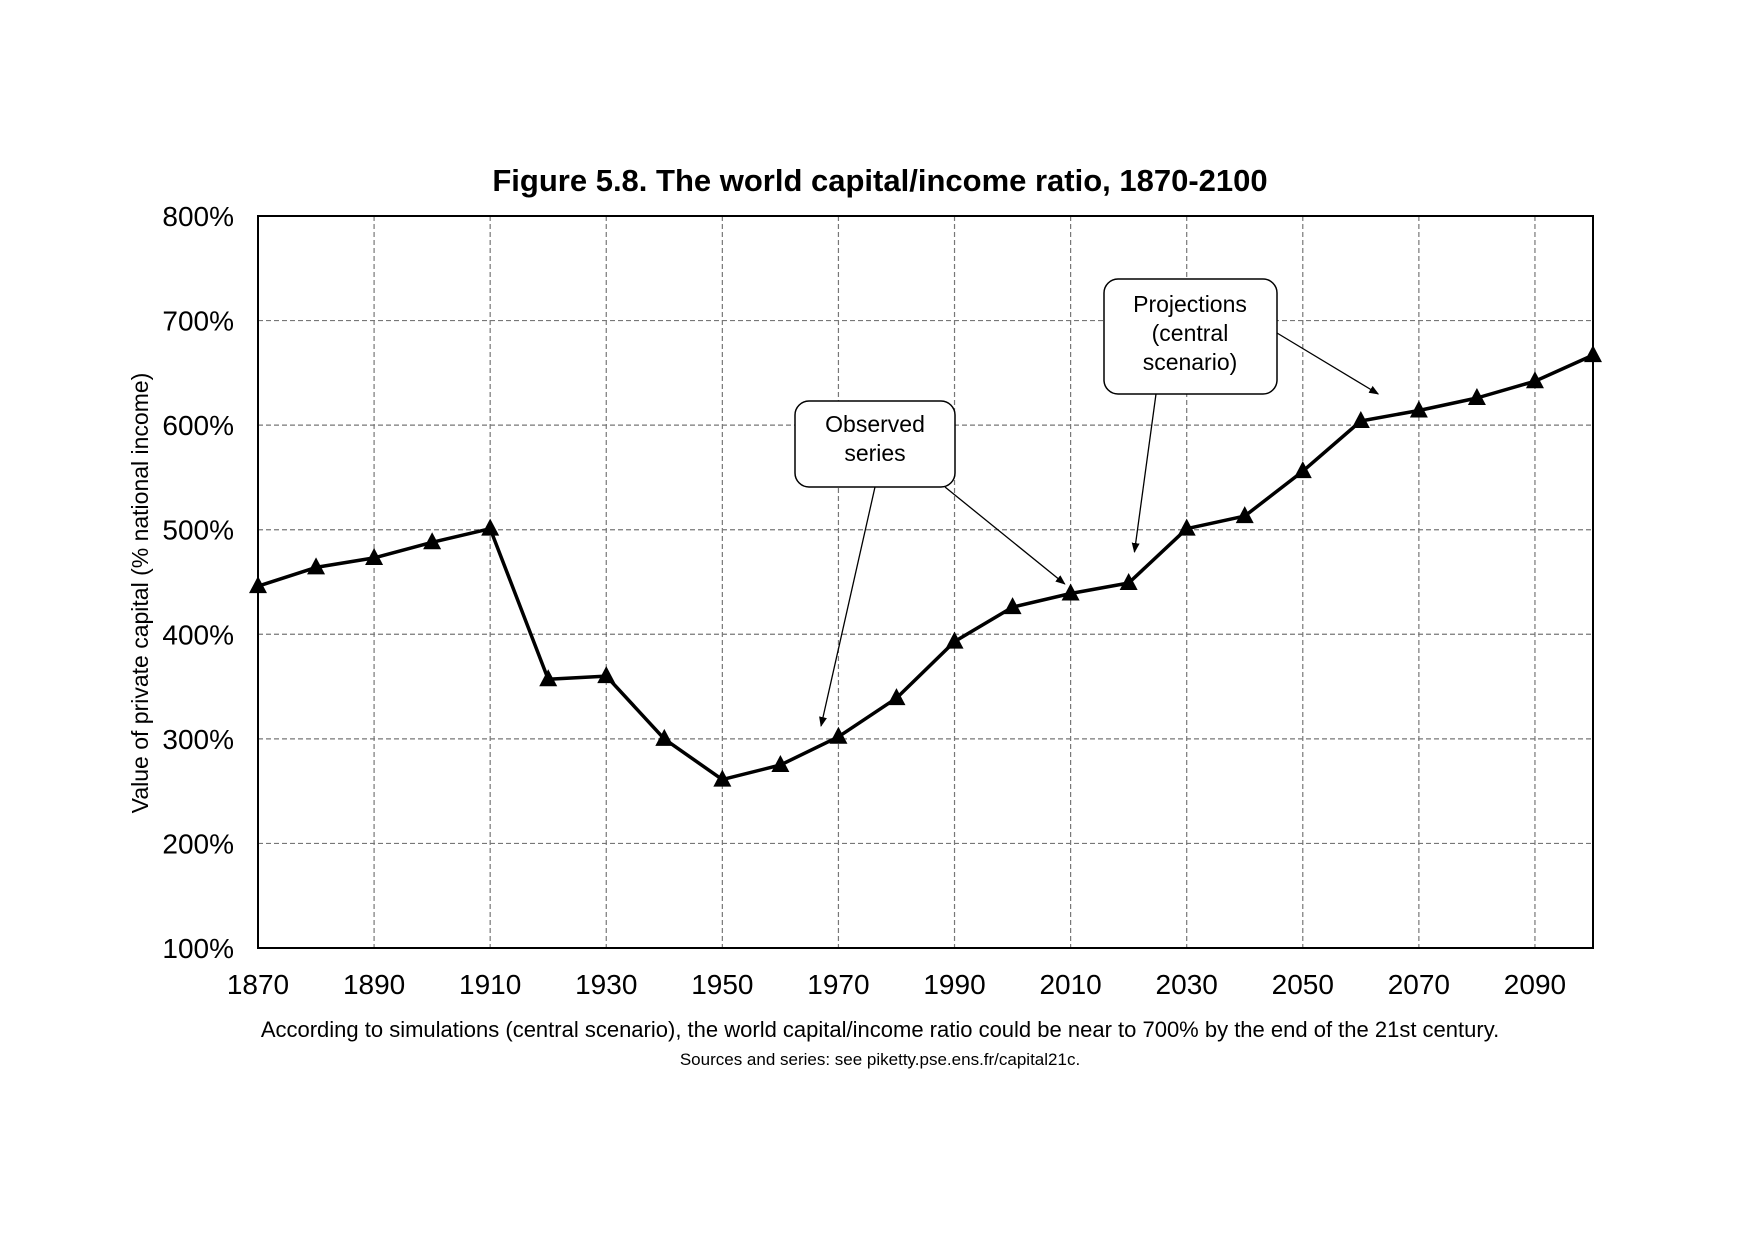 The height and width of the screenshot is (1240, 1753). What do you see at coordinates (606, 984) in the screenshot?
I see `x-tick-label: 1930` at bounding box center [606, 984].